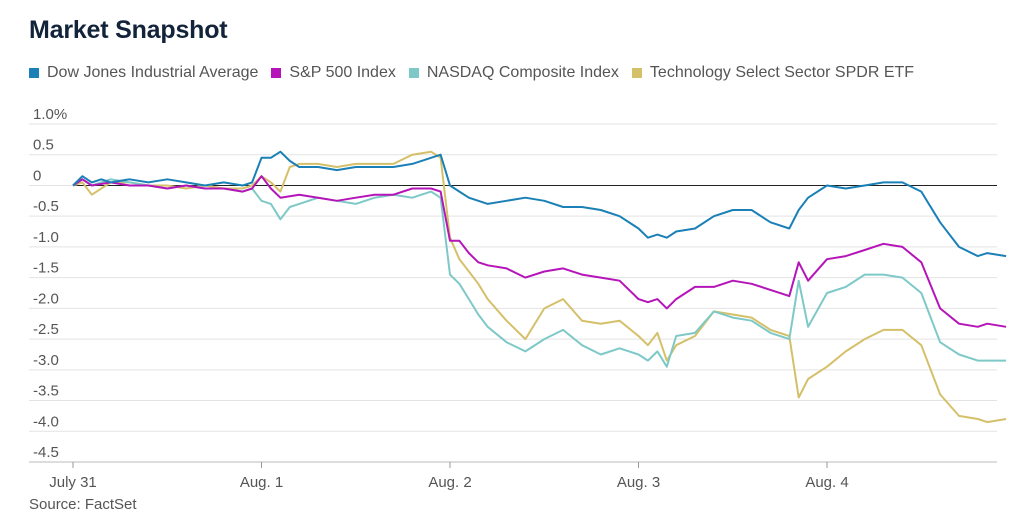 This screenshot has height=527, width=1024. I want to click on legend-item: S&P 500 Index, so click(333, 73).